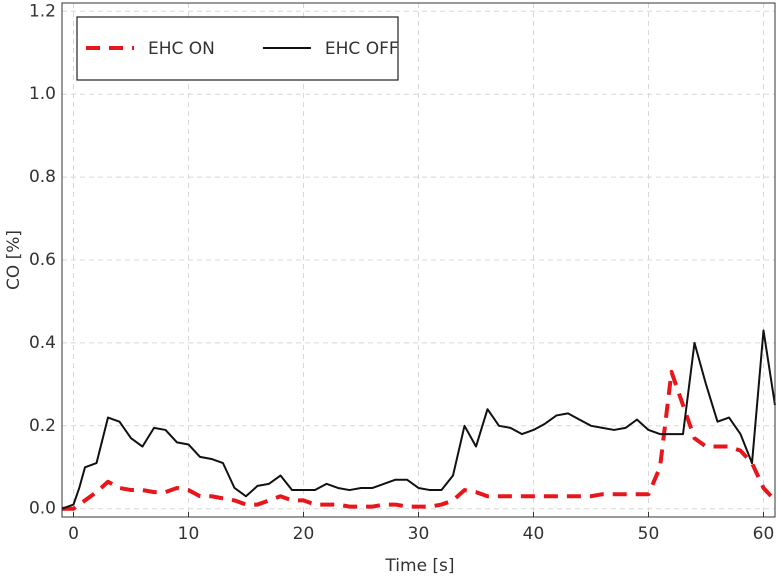 This screenshot has height=582, width=778. I want to click on x-tick-label: 10, so click(189, 534).